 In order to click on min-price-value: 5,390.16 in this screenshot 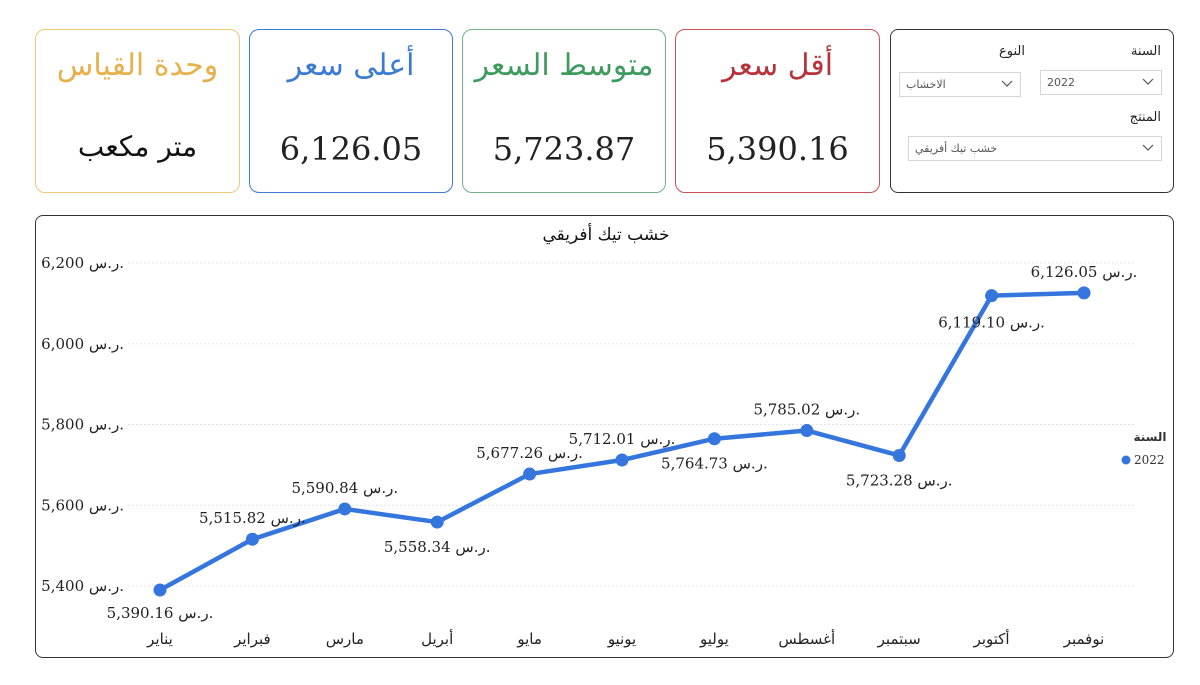, I will do `click(777, 149)`.